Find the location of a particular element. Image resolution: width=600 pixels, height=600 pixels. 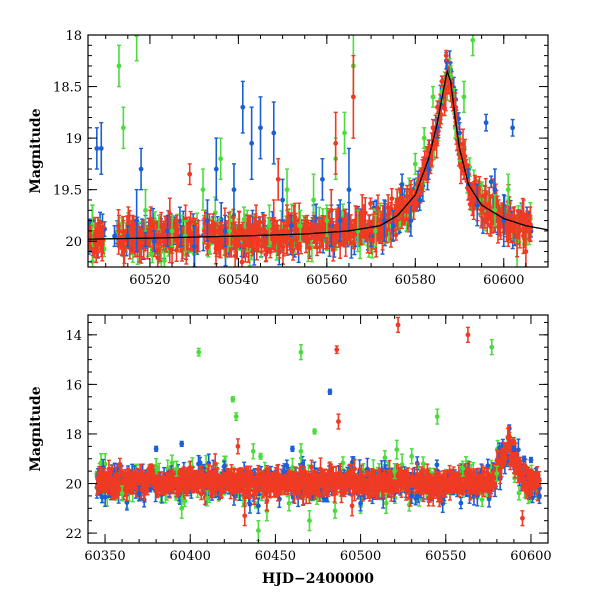

top-x-tick-label: 60600 is located at coordinates (503, 280).